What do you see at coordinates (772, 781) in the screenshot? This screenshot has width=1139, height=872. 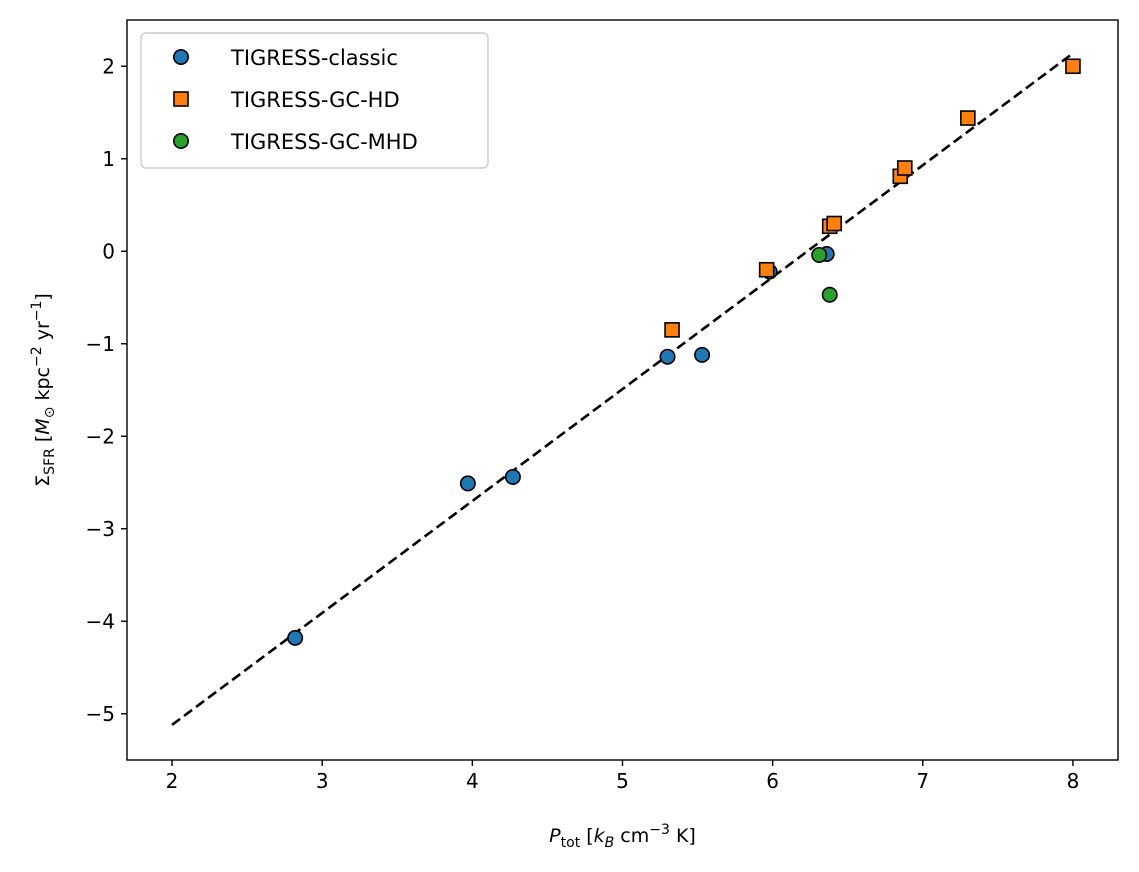 I see `x-tick-label: 6` at bounding box center [772, 781].